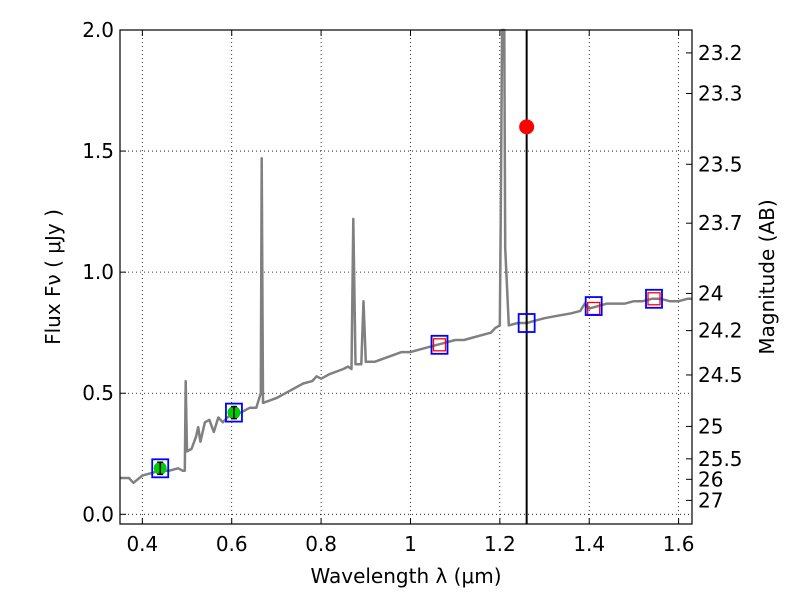  Describe the element at coordinates (720, 164) in the screenshot. I see `y2-tick-label: 23.5` at that location.